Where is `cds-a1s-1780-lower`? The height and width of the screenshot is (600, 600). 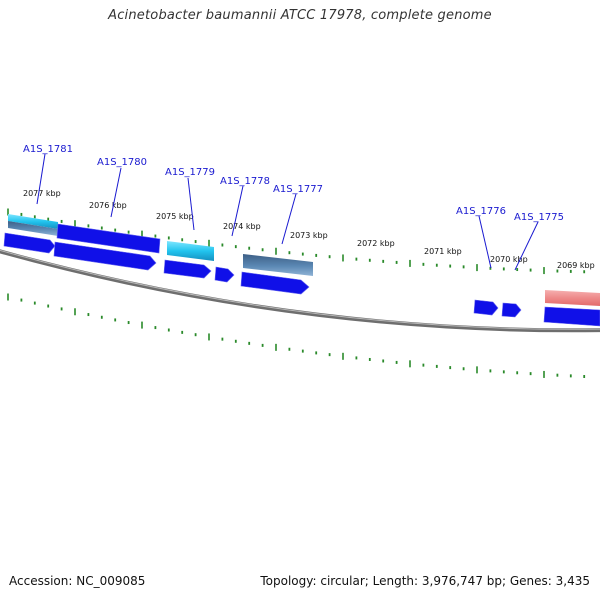
cds-a1s-1780-lower is located at coordinates (105, 256).